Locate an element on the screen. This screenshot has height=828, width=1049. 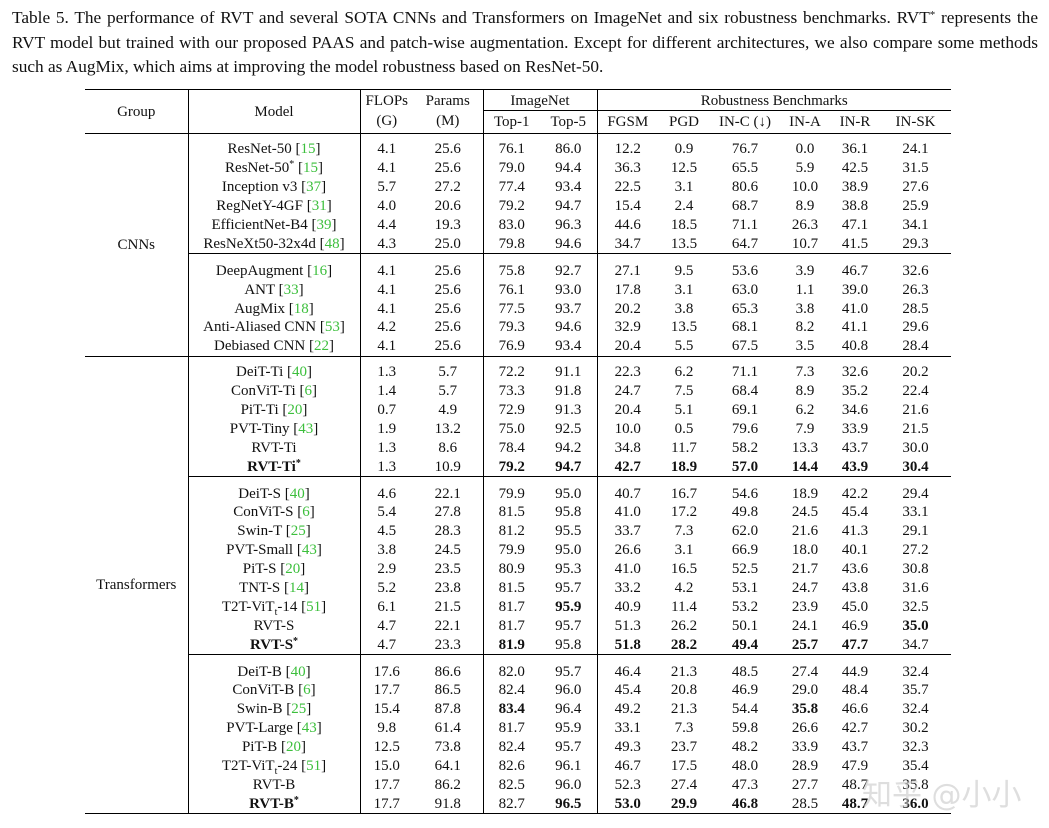
value: 1.3 is located at coordinates (387, 372).